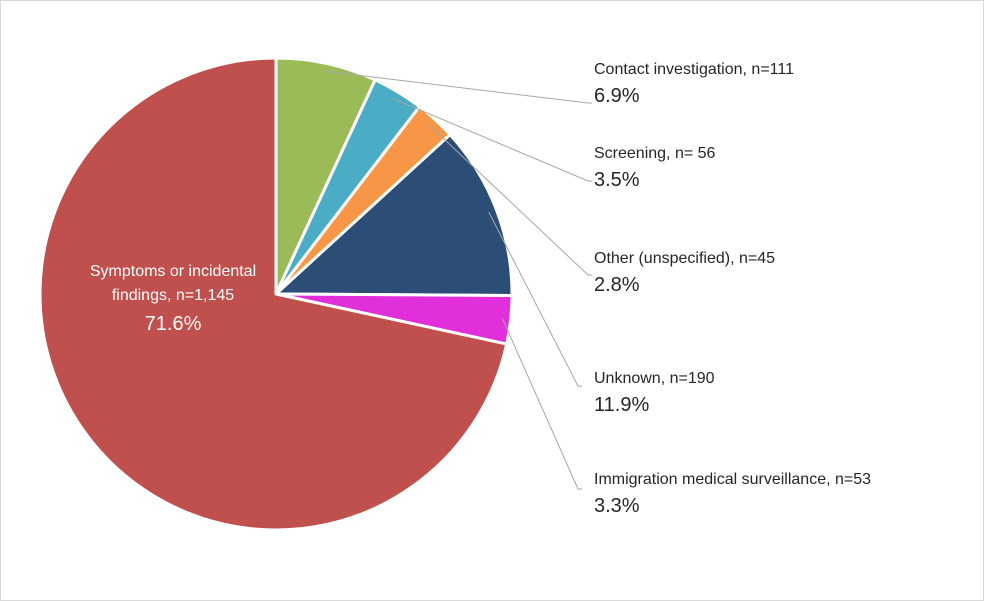  I want to click on slice-label-contact-investigation-n: Contact investigation, n=111, so click(694, 69).